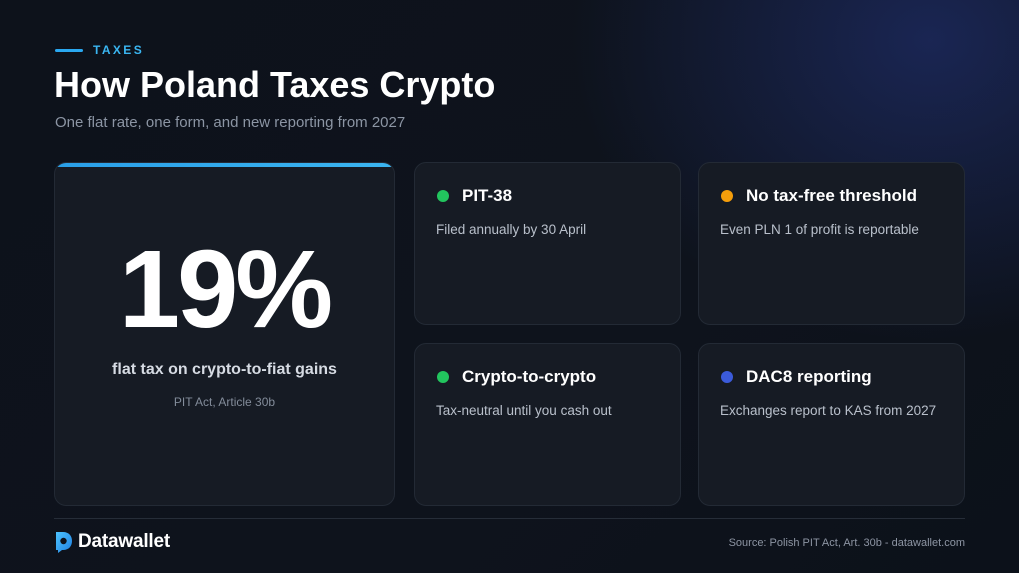 The width and height of the screenshot is (1019, 573). I want to click on eyebrow-label: TAXES, so click(119, 50).